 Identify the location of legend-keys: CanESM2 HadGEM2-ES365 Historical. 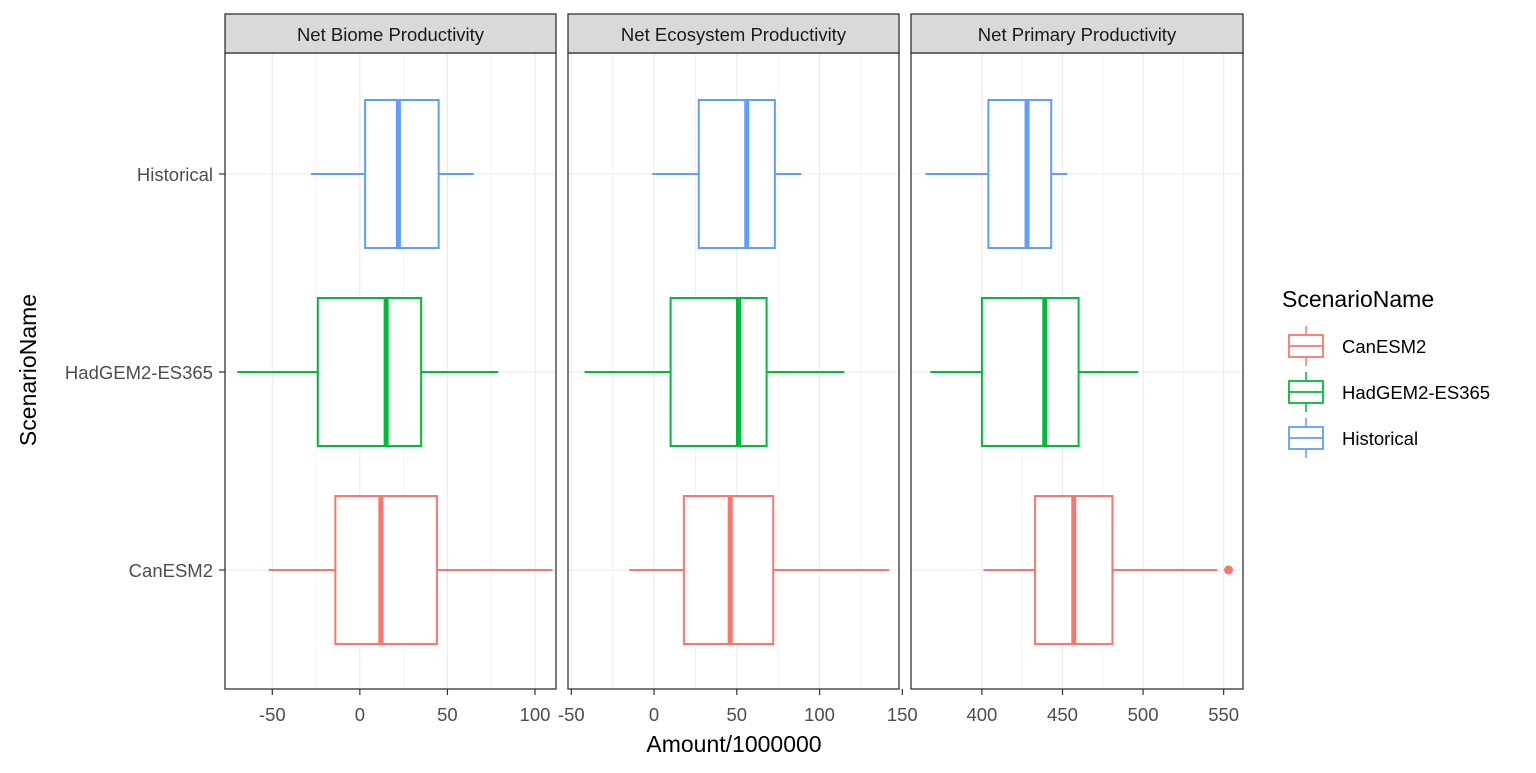
(1389, 392).